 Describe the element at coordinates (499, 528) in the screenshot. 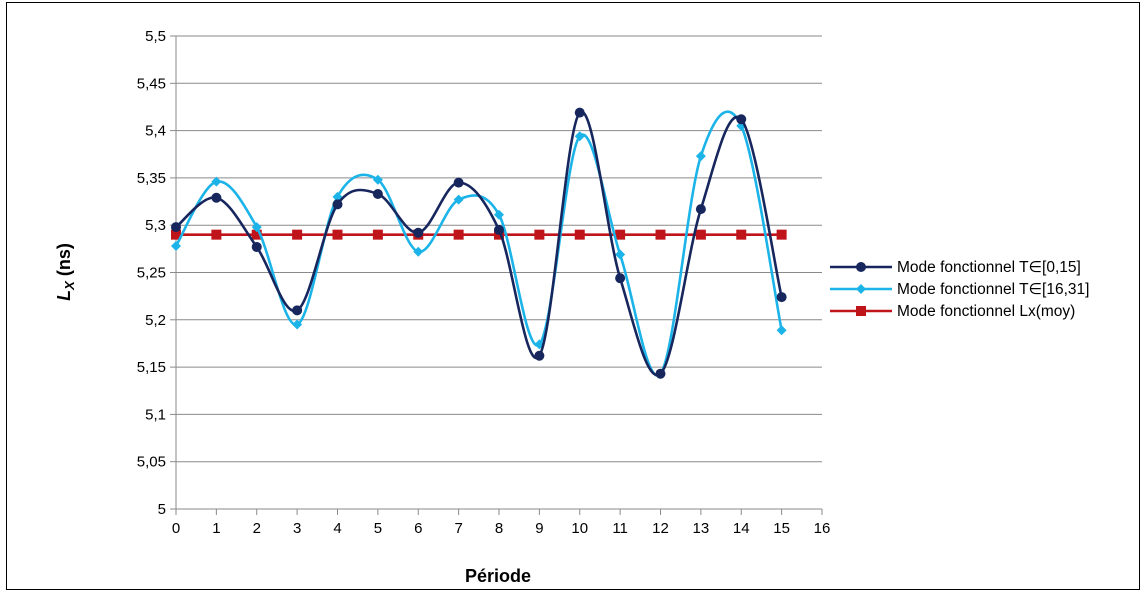

I see `x-tick-label: 8` at that location.